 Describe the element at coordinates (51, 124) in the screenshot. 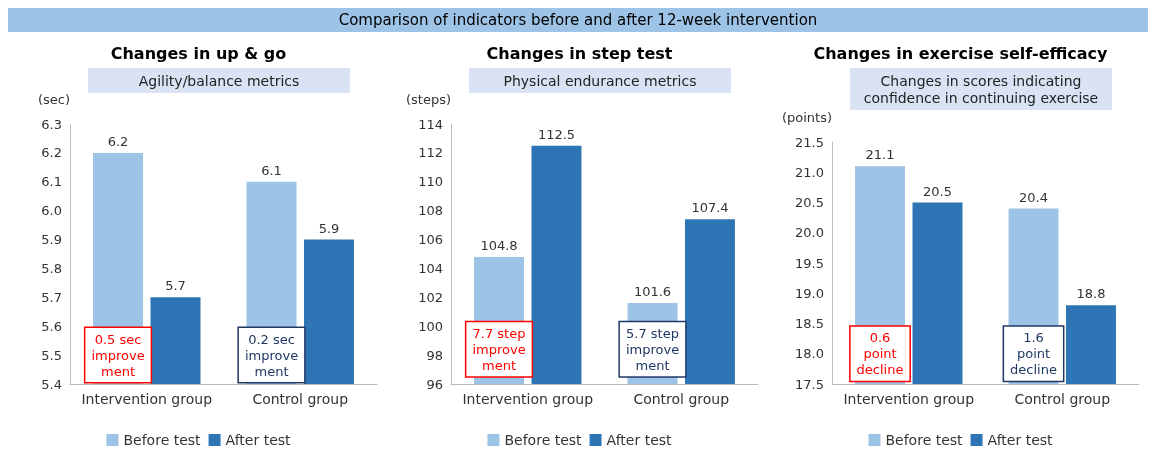

I see `y-tick-label: 6.3` at that location.